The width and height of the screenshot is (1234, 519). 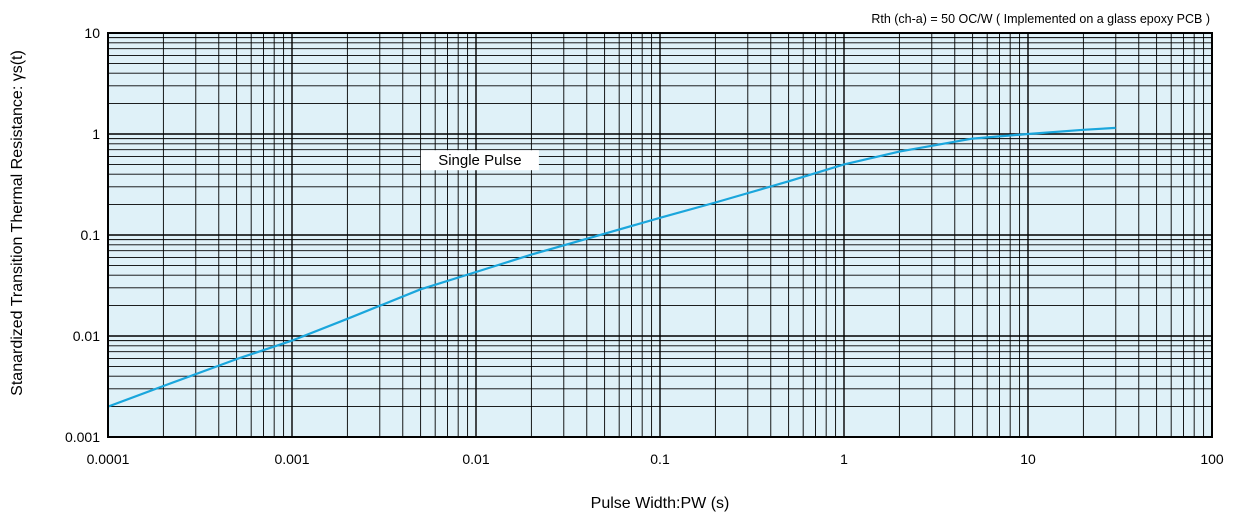 I want to click on y-tick-label: 1, so click(x=96, y=134).